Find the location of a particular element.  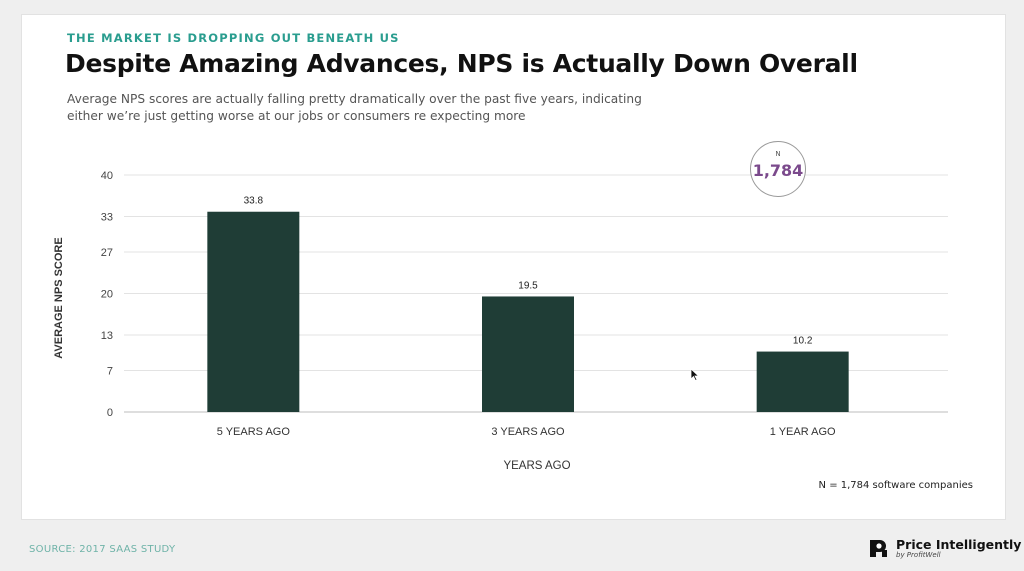

sample-size-label: N is located at coordinates (778, 154).